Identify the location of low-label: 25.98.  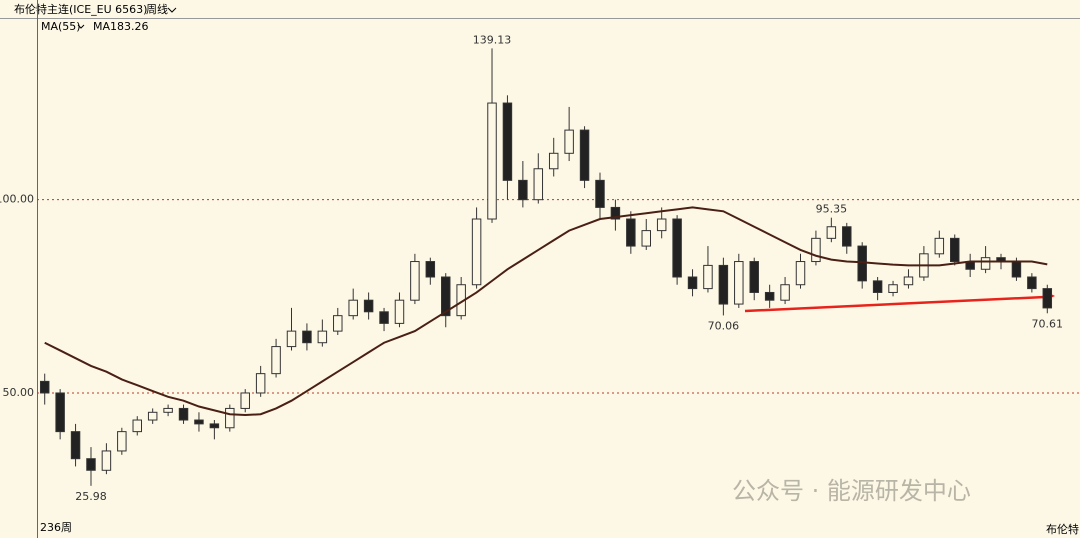
(91, 496).